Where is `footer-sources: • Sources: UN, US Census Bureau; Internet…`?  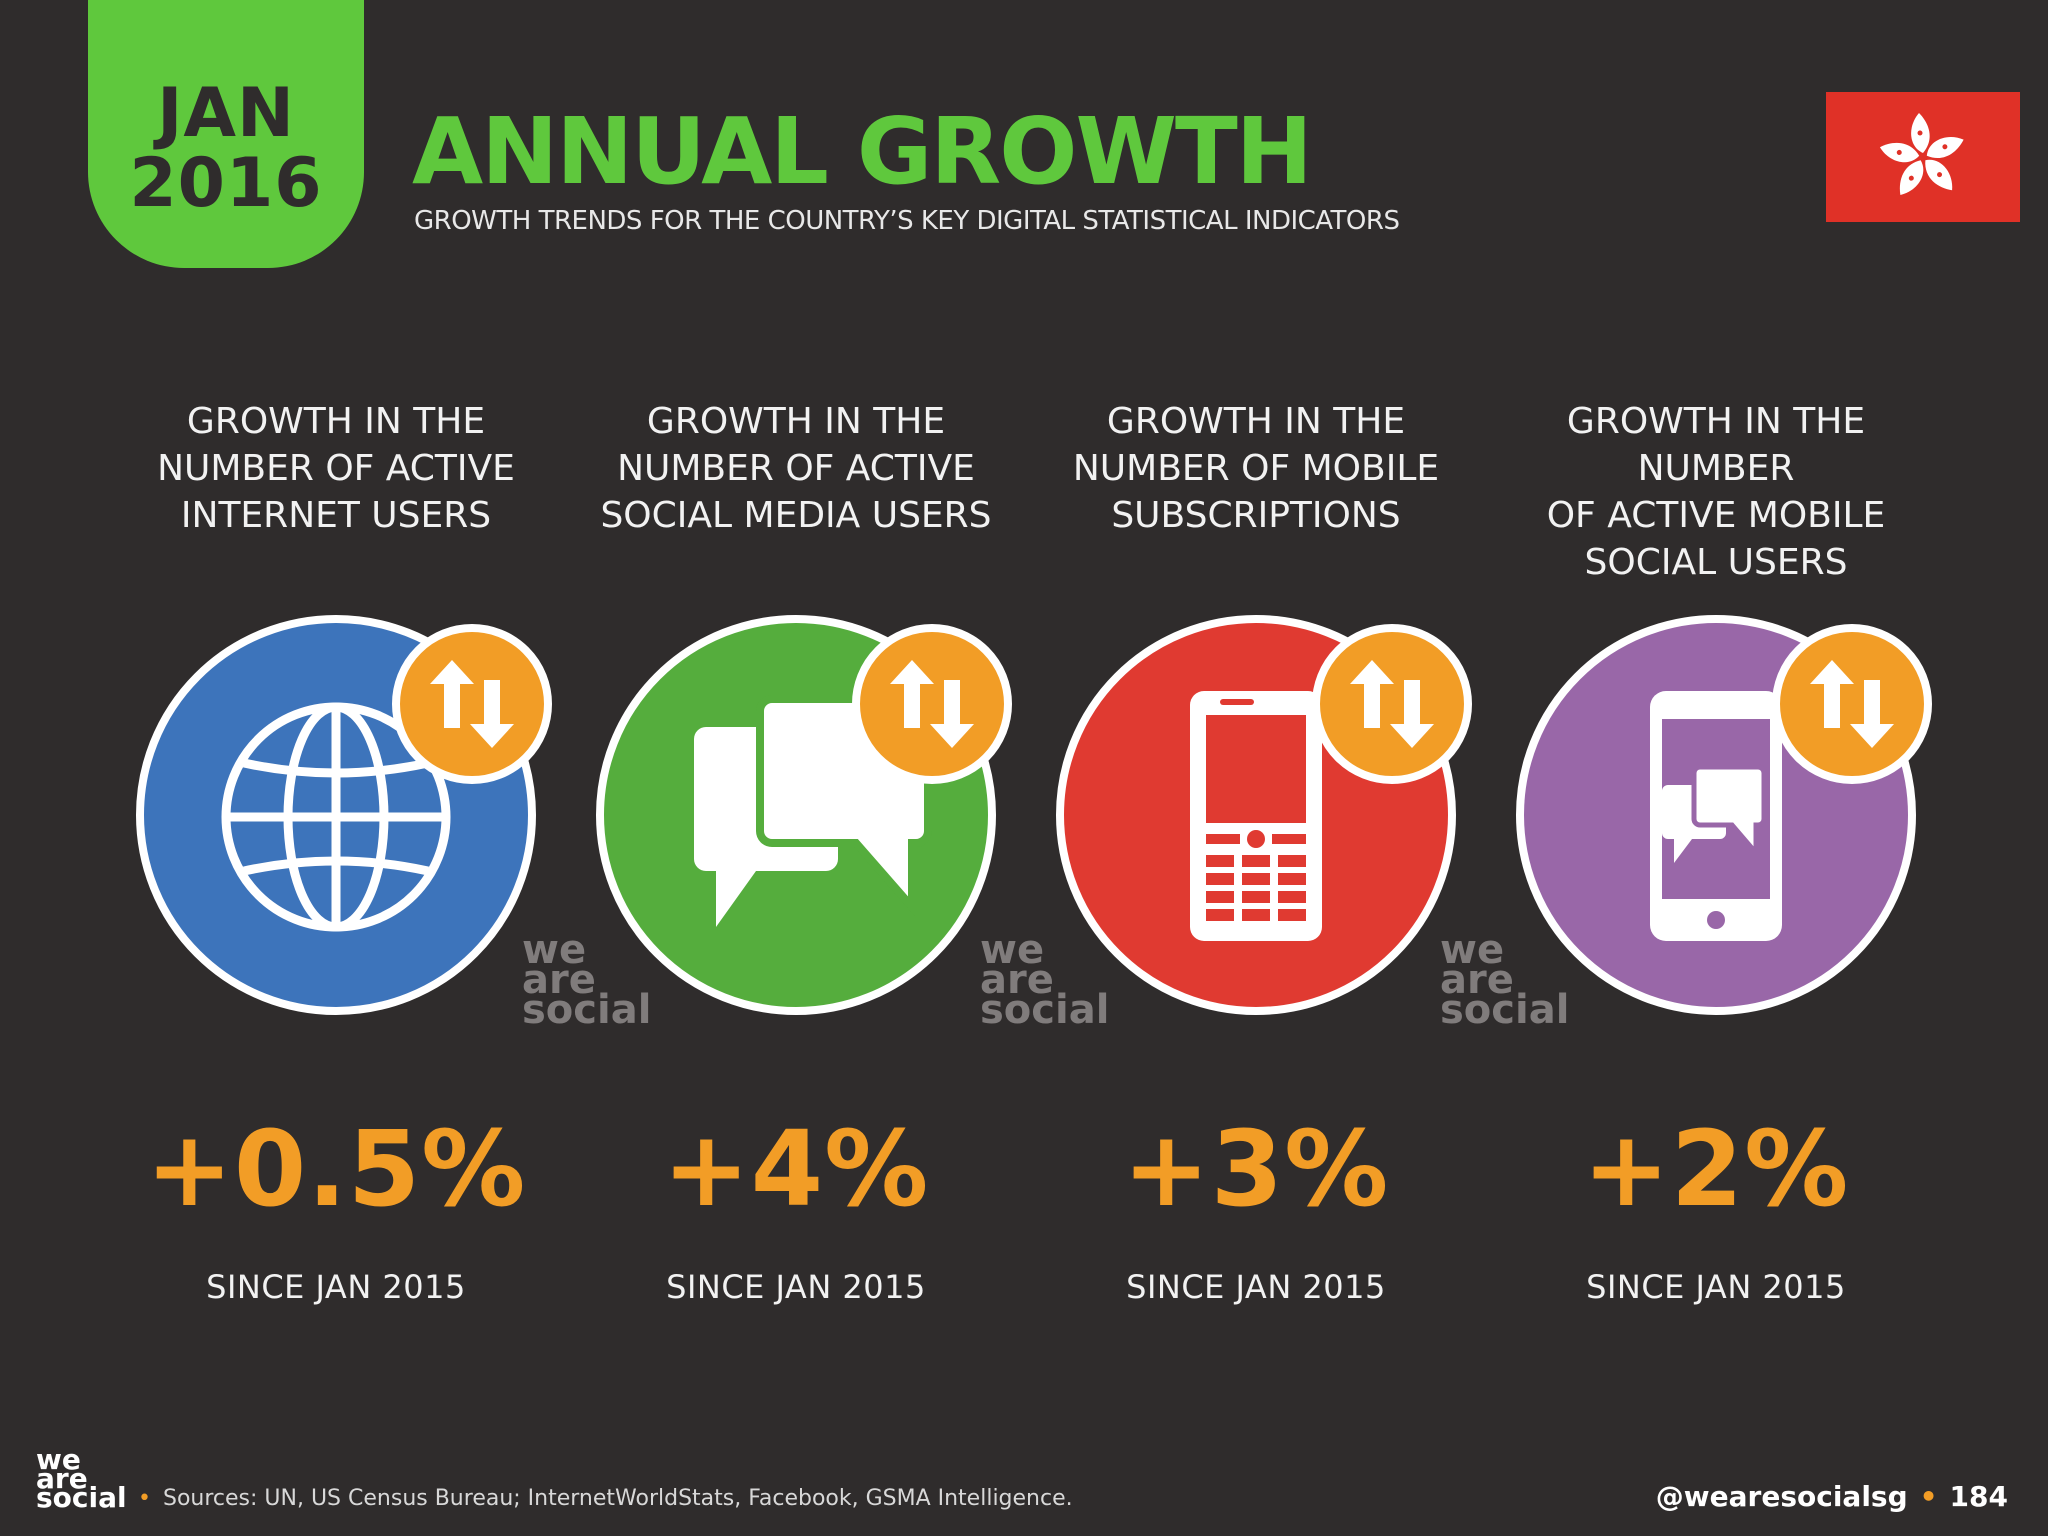
footer-sources: • Sources: UN, US Census Bureau; Internet… is located at coordinates (605, 1498).